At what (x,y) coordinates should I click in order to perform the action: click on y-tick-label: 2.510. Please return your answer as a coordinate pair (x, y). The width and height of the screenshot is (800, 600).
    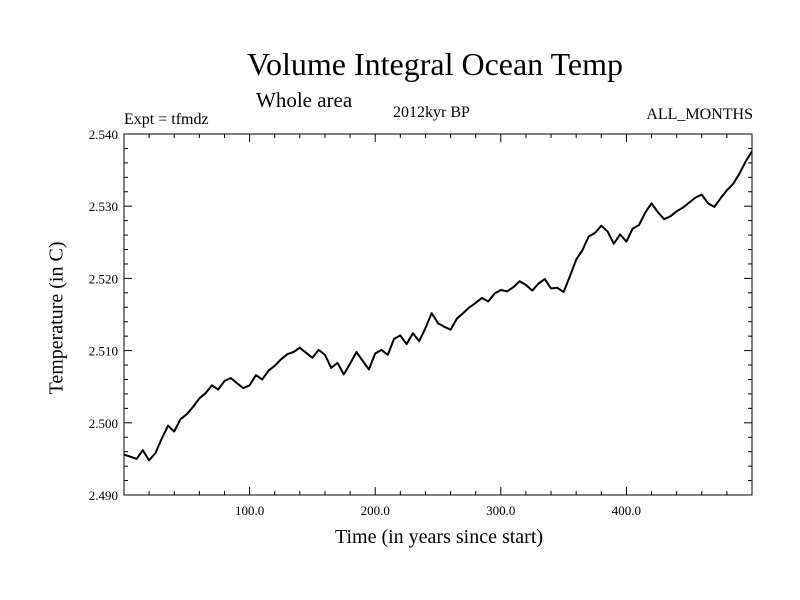
    Looking at the image, I should click on (103, 351).